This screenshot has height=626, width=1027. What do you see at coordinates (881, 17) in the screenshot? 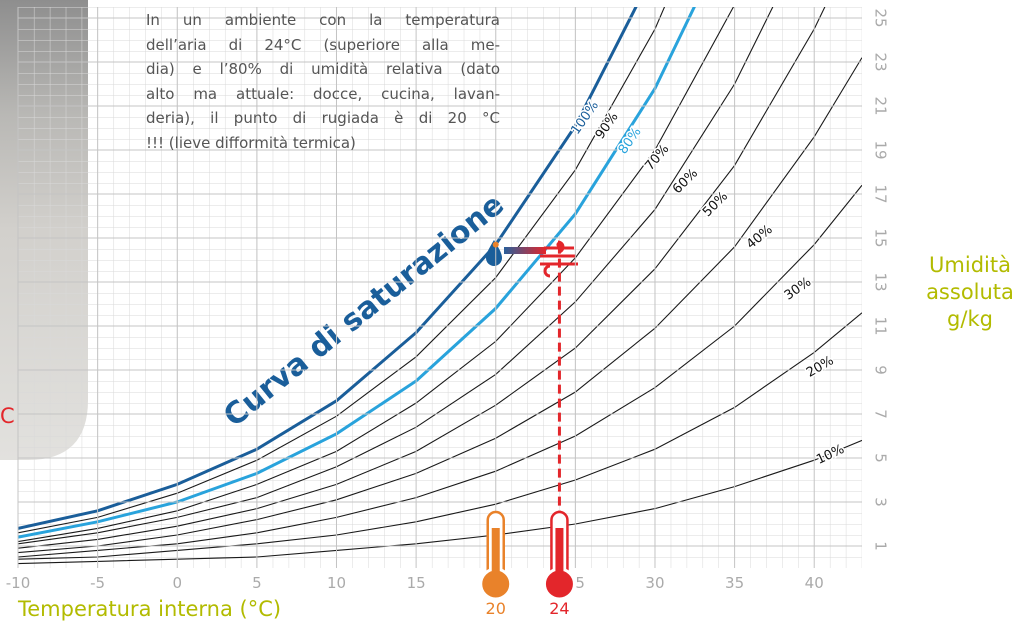
I see `y-tick-label: 25` at bounding box center [881, 17].